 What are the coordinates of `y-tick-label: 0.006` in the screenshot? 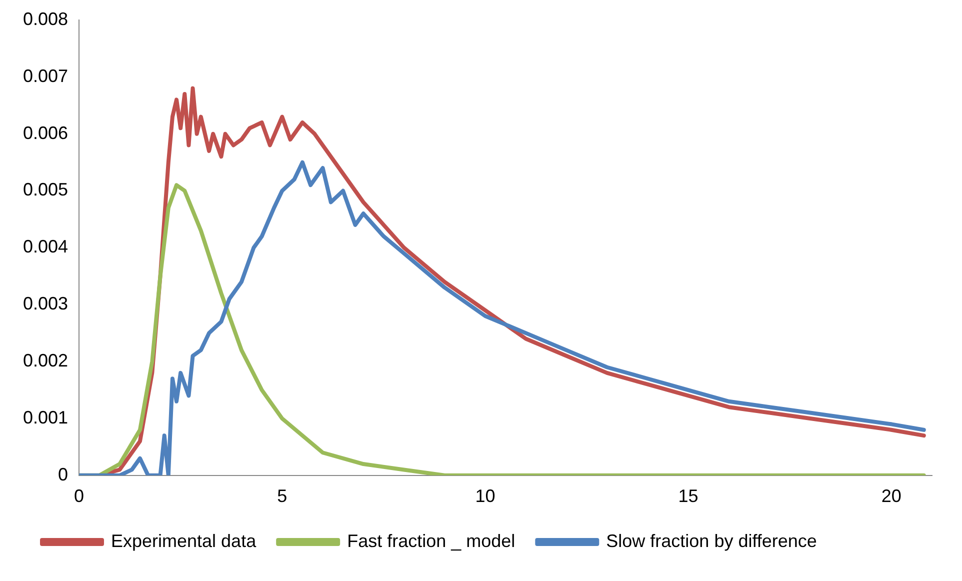 It's located at (45, 132).